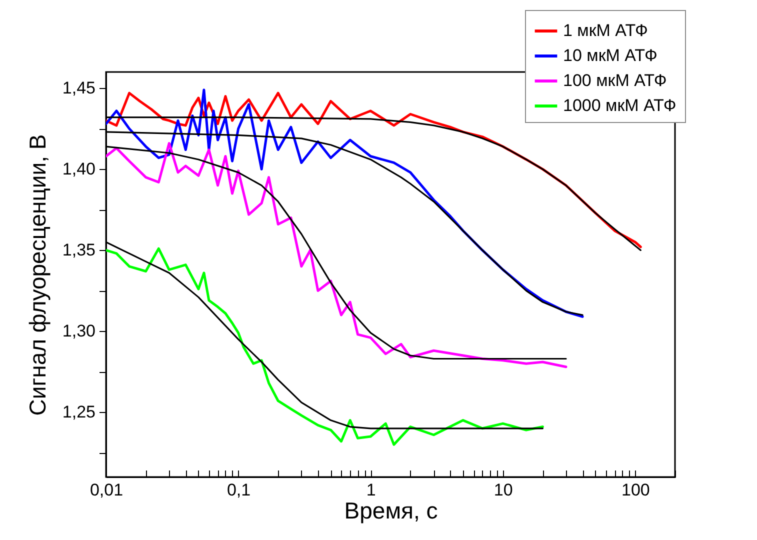 The height and width of the screenshot is (540, 757). Describe the element at coordinates (610, 55) in the screenshot. I see `legend-label: 10 мкМ АТФ` at that location.